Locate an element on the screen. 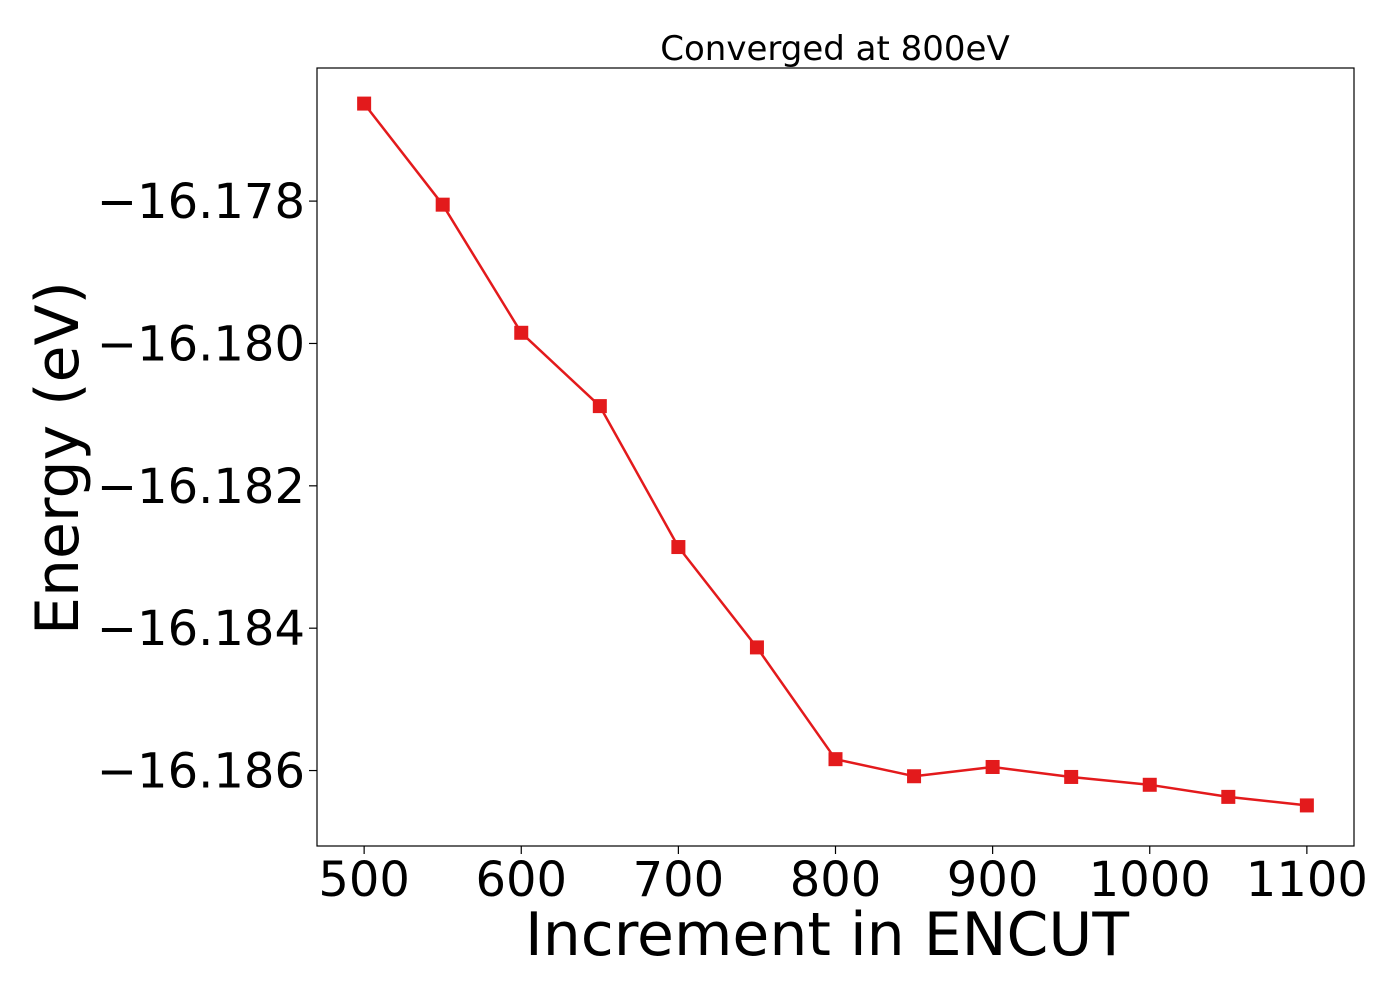 The width and height of the screenshot is (1400, 1000). y-axis-label: Energy (eV) is located at coordinates (58, 458).